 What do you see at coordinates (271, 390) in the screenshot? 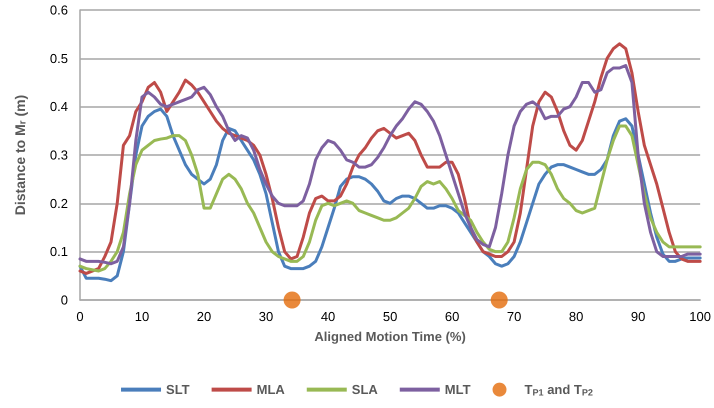
I see `legend-label: MLA` at bounding box center [271, 390].